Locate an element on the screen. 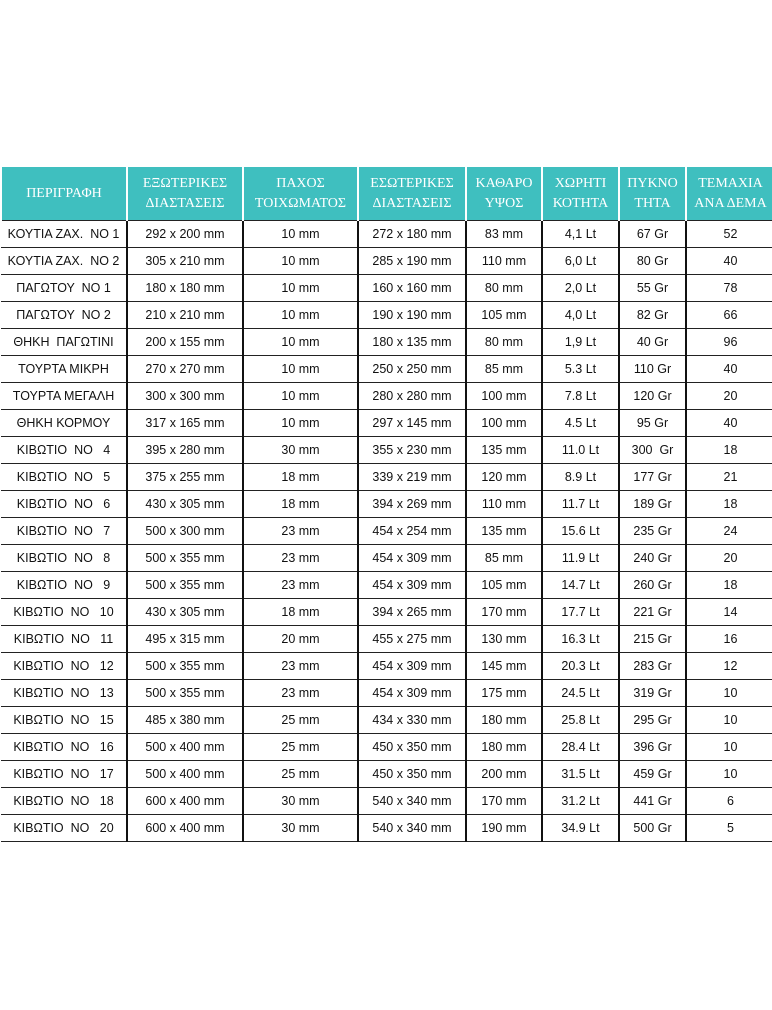 The width and height of the screenshot is (772, 1010). header-cell: ΚΑΘΑΡΟ ΥΨΟΣ is located at coordinates (503, 194).